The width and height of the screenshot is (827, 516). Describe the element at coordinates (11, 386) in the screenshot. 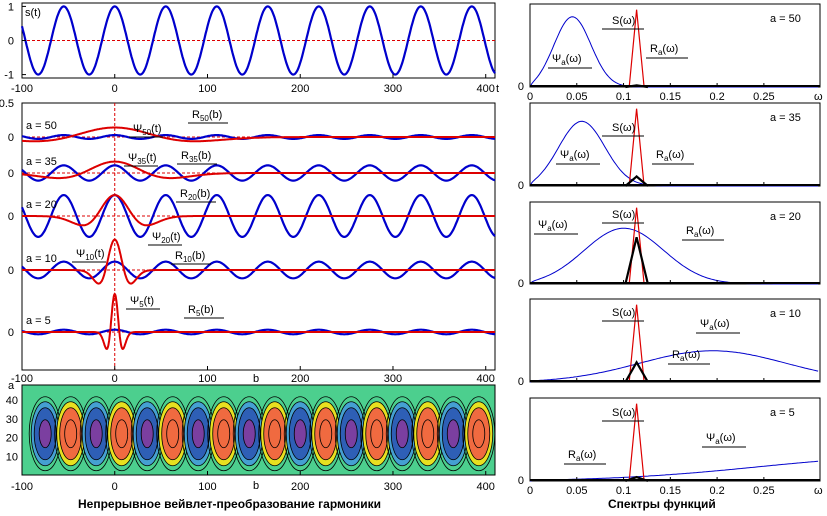

I see `scalogram-ylabel: a` at that location.